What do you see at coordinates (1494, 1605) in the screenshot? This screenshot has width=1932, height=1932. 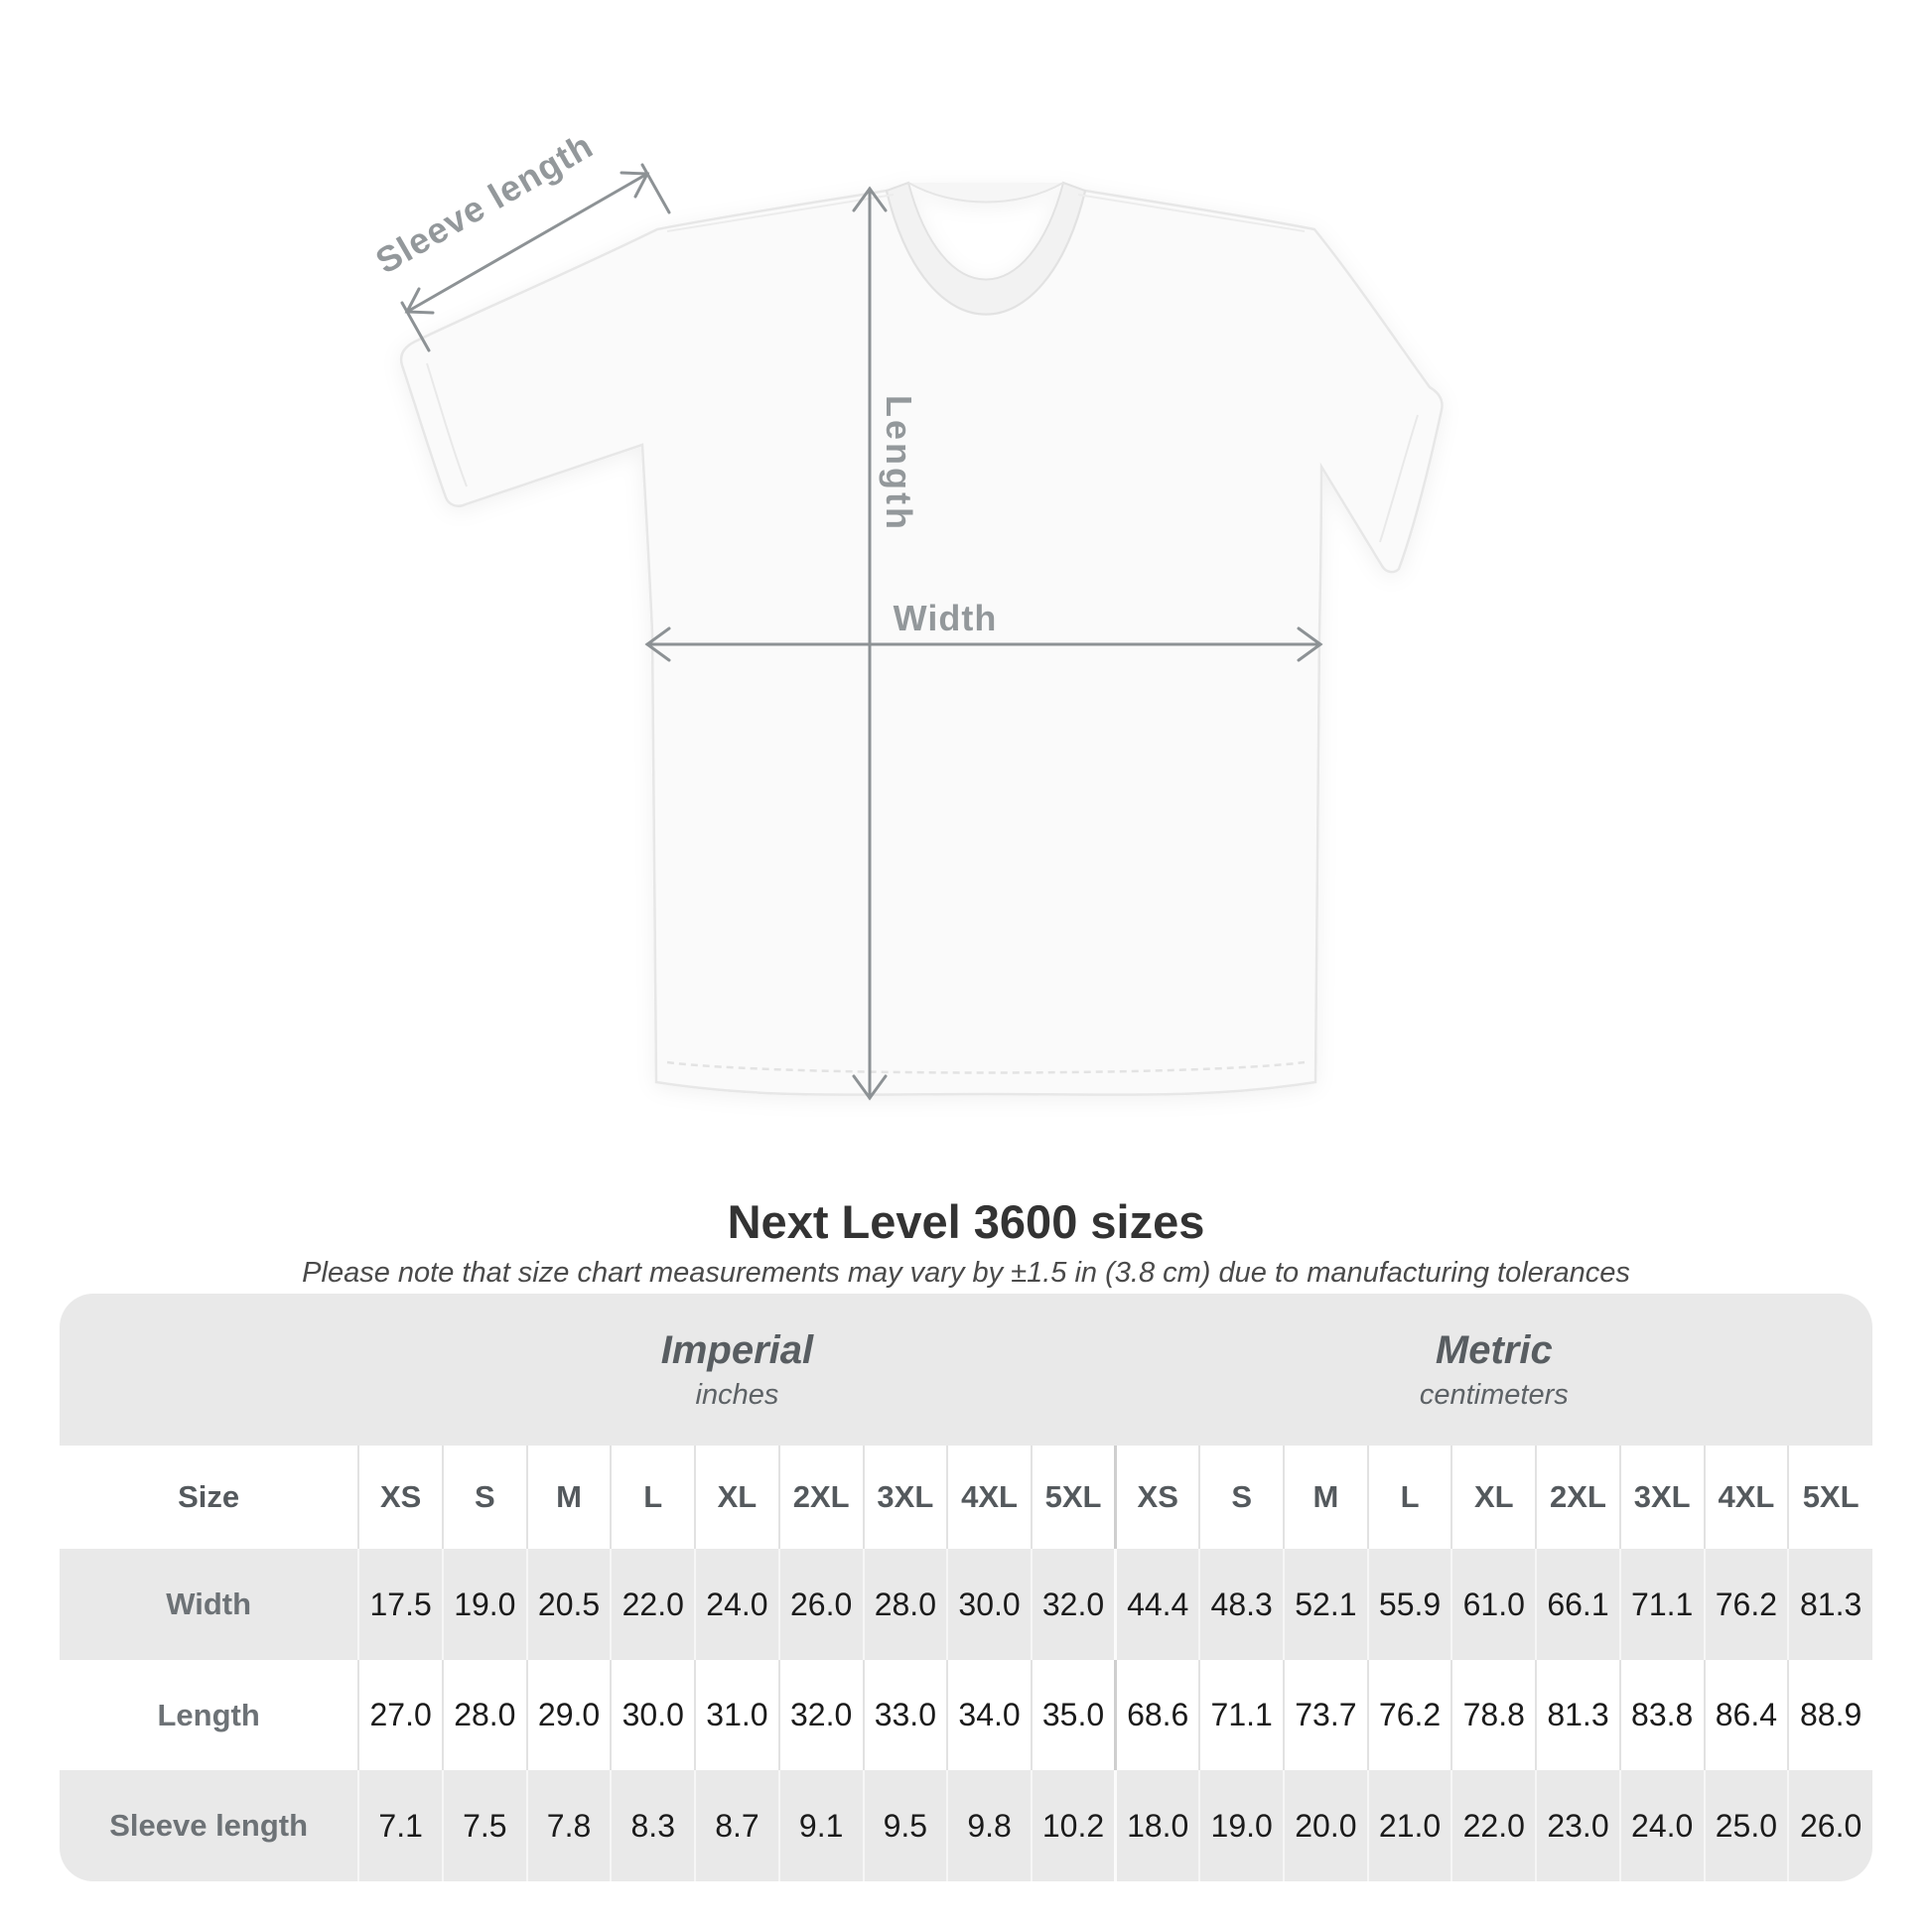 I see `value-cell: 61.0` at bounding box center [1494, 1605].